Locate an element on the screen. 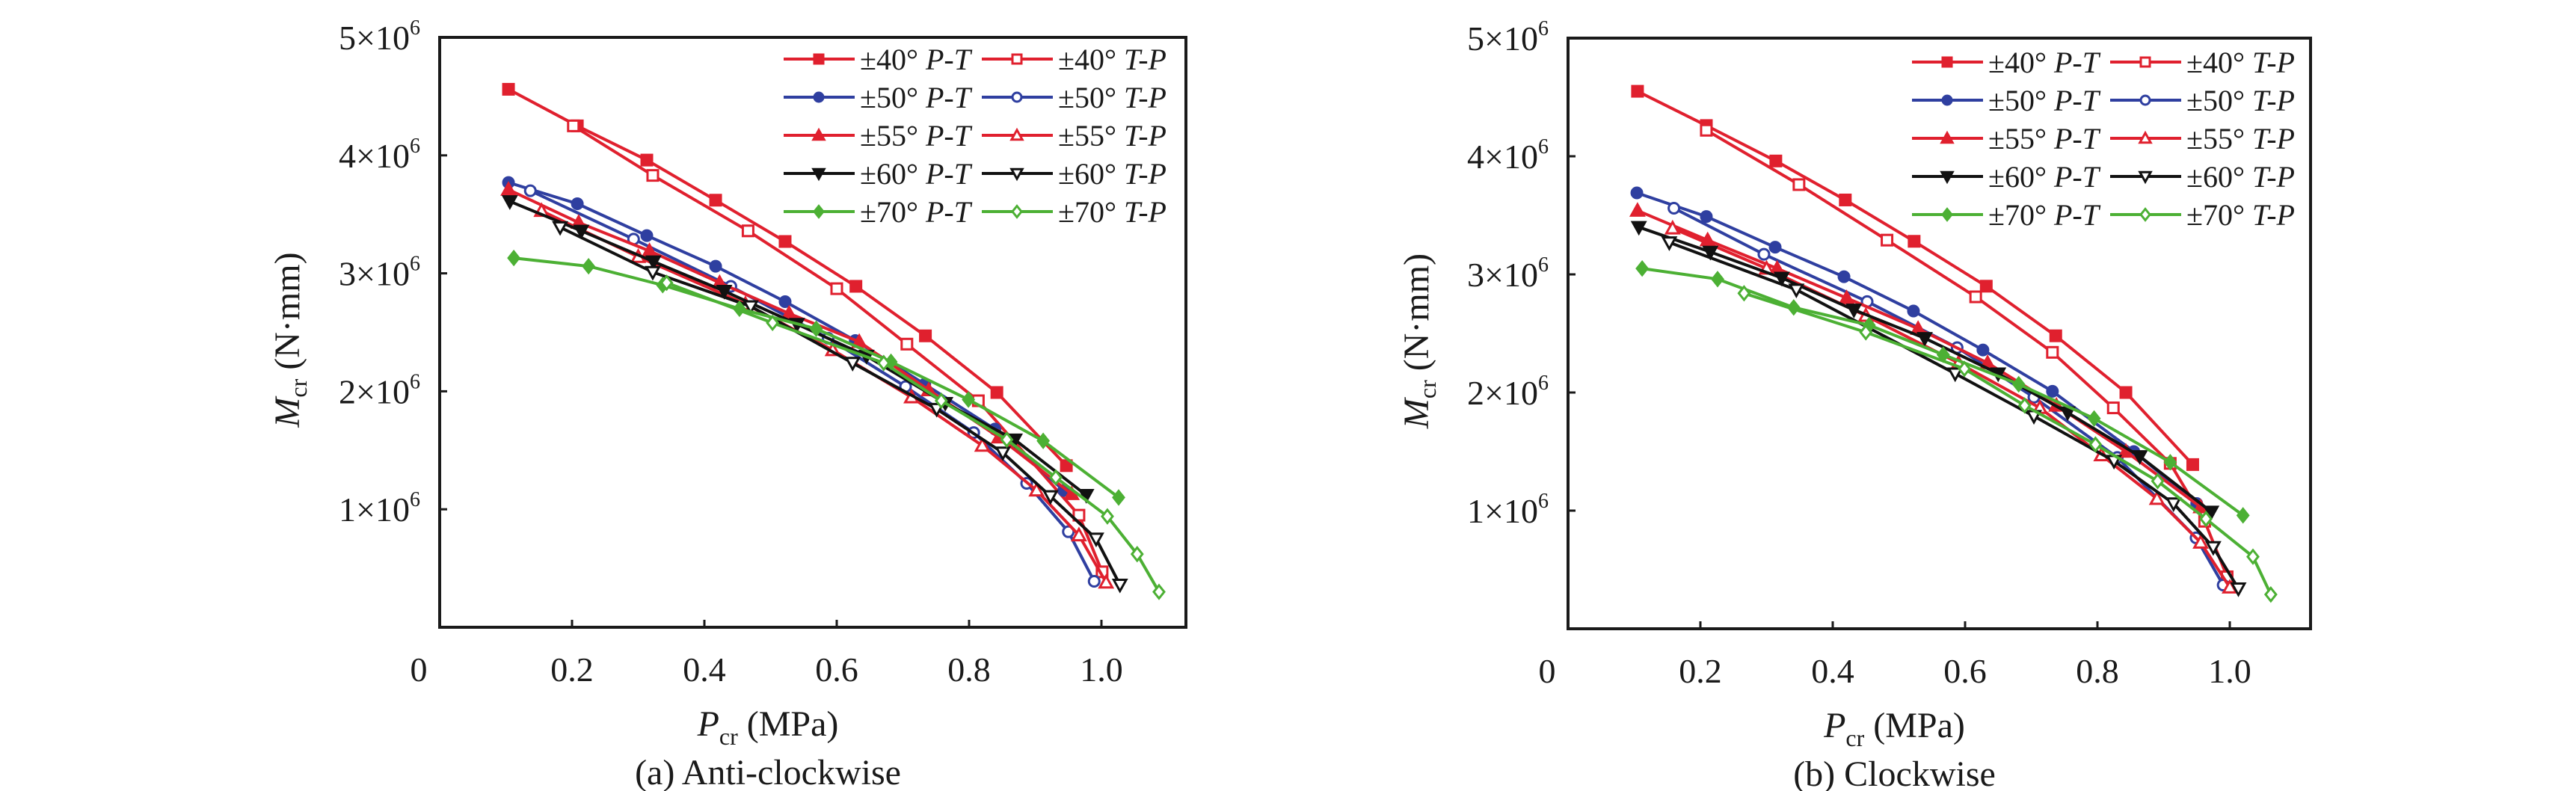  legend-label: ±50° T-P is located at coordinates (2240, 100).